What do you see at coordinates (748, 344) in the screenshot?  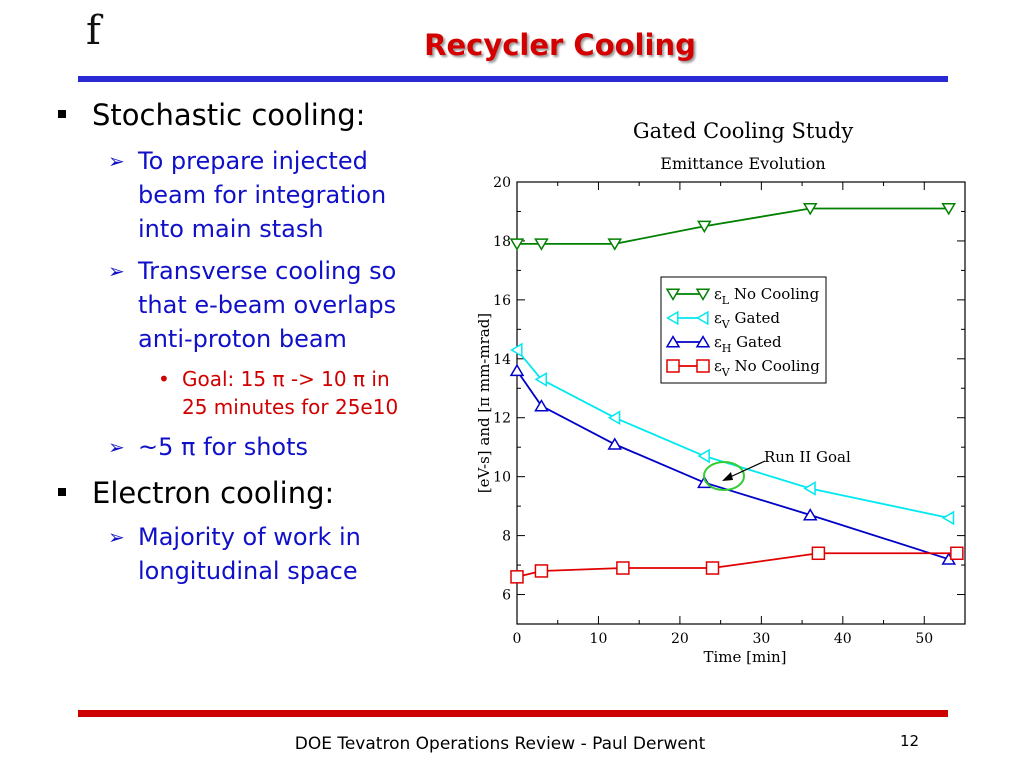 I see `legend-label: εH Gated` at bounding box center [748, 344].